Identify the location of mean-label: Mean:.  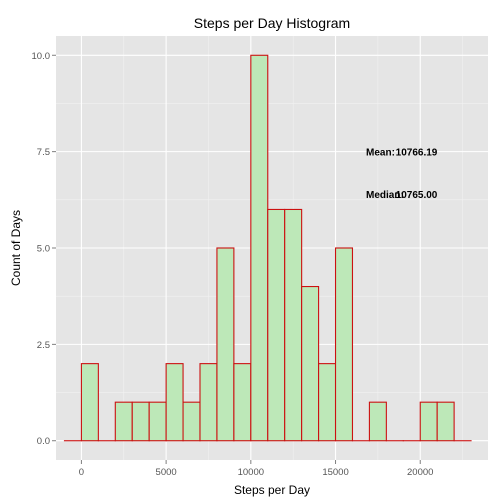
(380, 153).